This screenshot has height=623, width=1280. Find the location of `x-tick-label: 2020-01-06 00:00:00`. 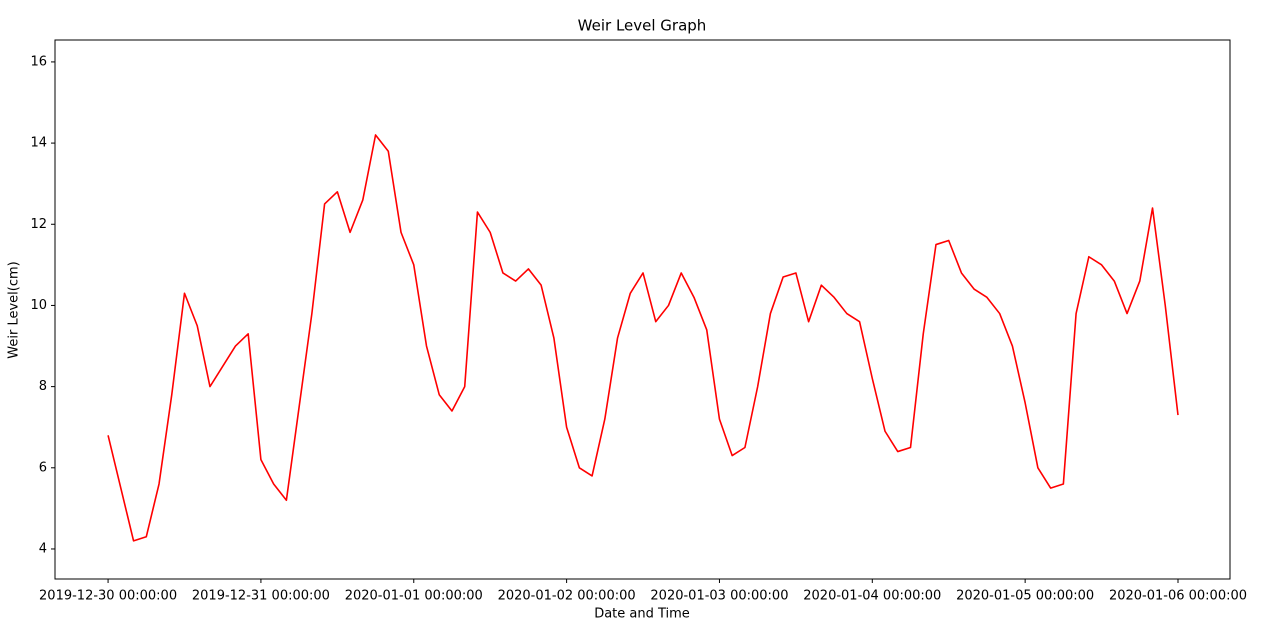

x-tick-label: 2020-01-06 00:00:00 is located at coordinates (1178, 596).